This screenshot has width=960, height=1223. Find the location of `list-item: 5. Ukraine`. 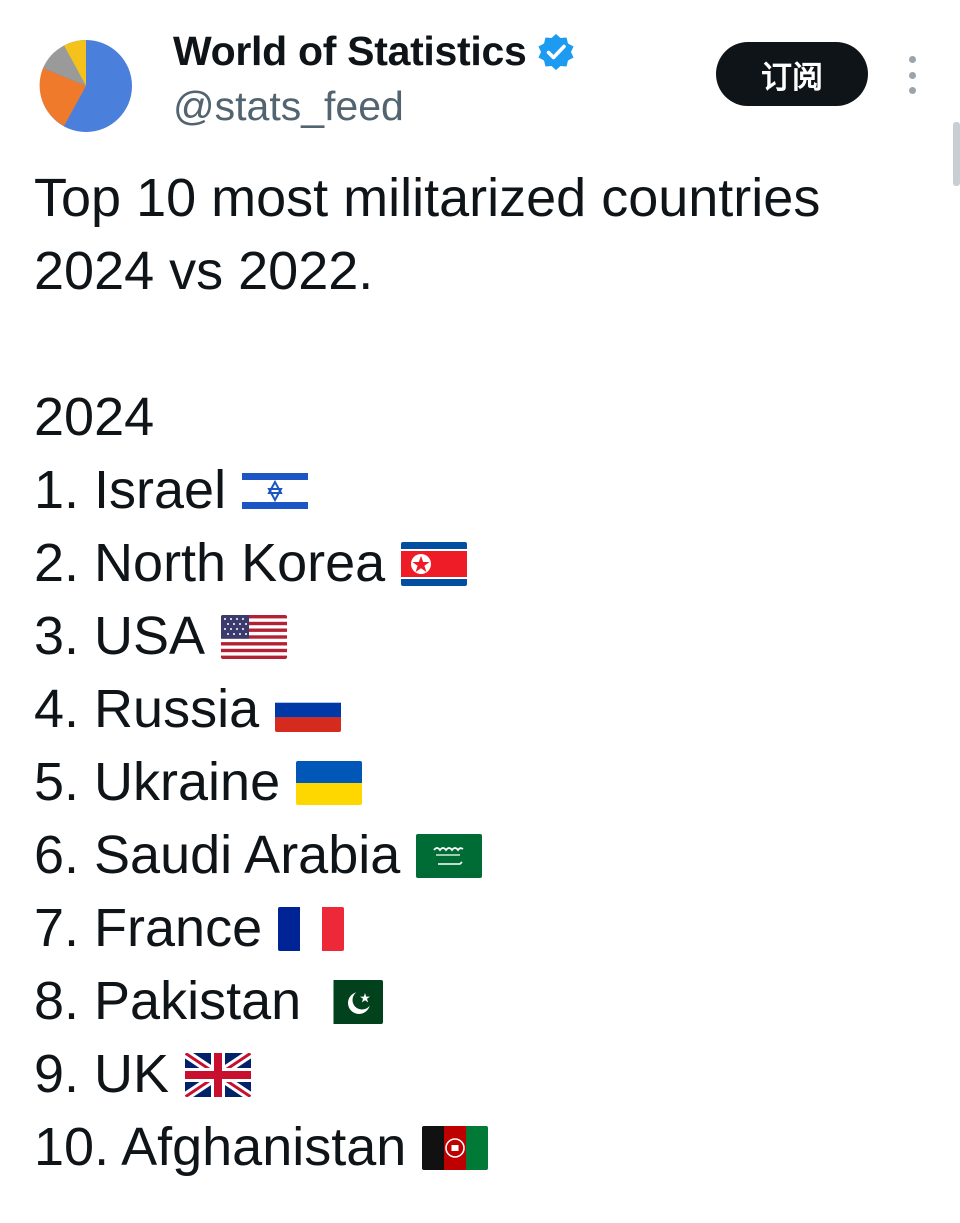

list-item: 5. Ukraine is located at coordinates (484, 782).